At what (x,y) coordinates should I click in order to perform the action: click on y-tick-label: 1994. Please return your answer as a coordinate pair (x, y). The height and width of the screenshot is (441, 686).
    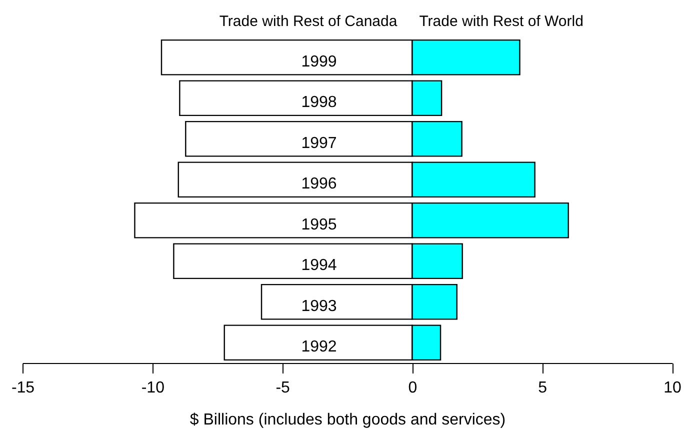
    Looking at the image, I should click on (319, 265).